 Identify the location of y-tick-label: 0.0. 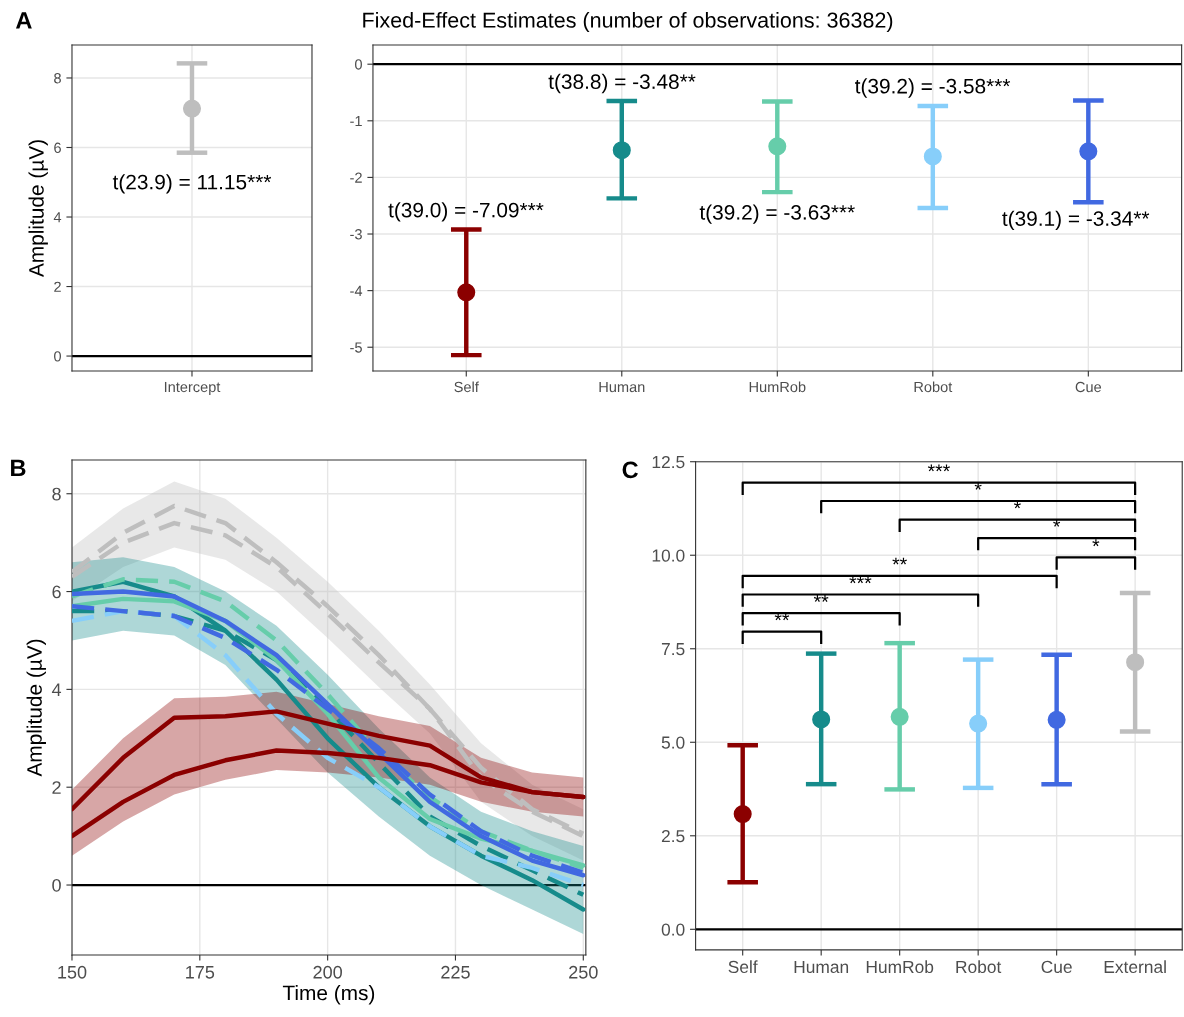
(673, 929).